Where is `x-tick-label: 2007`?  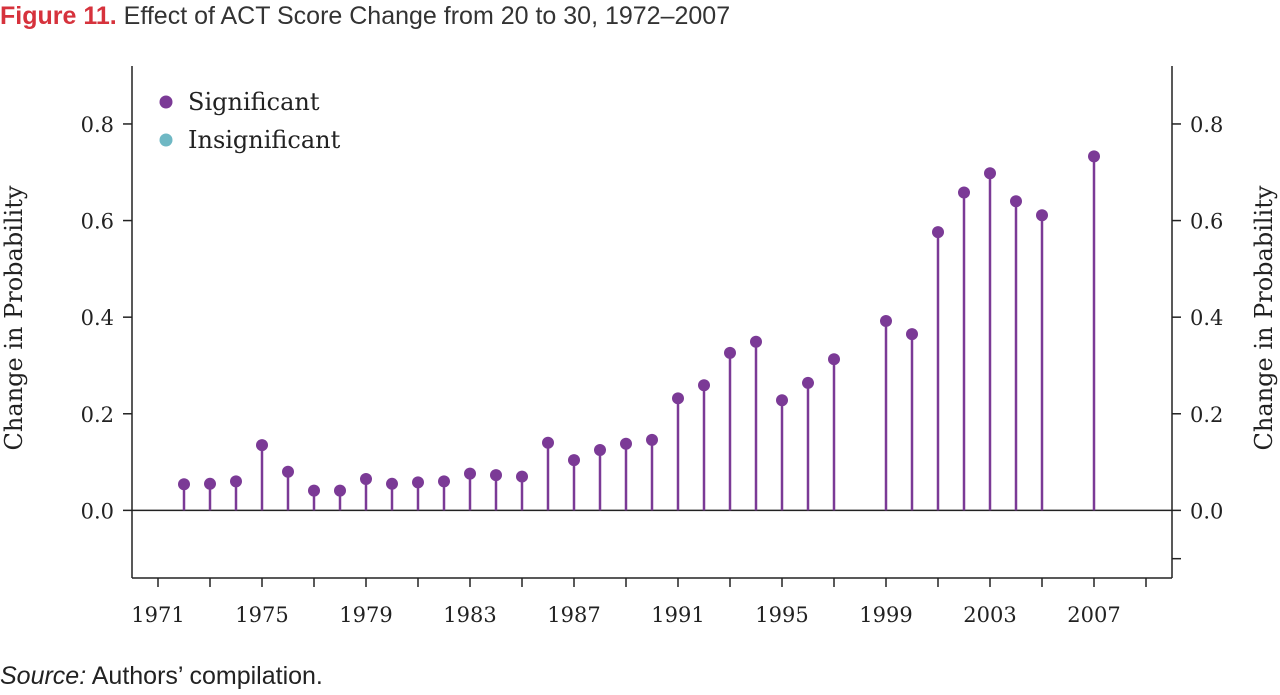
x-tick-label: 2007 is located at coordinates (1093, 615).